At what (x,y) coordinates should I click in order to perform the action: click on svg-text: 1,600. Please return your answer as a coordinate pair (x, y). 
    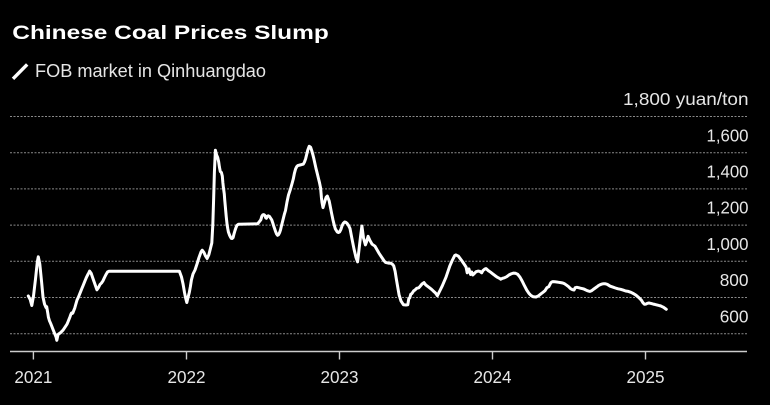
    Looking at the image, I should click on (728, 135).